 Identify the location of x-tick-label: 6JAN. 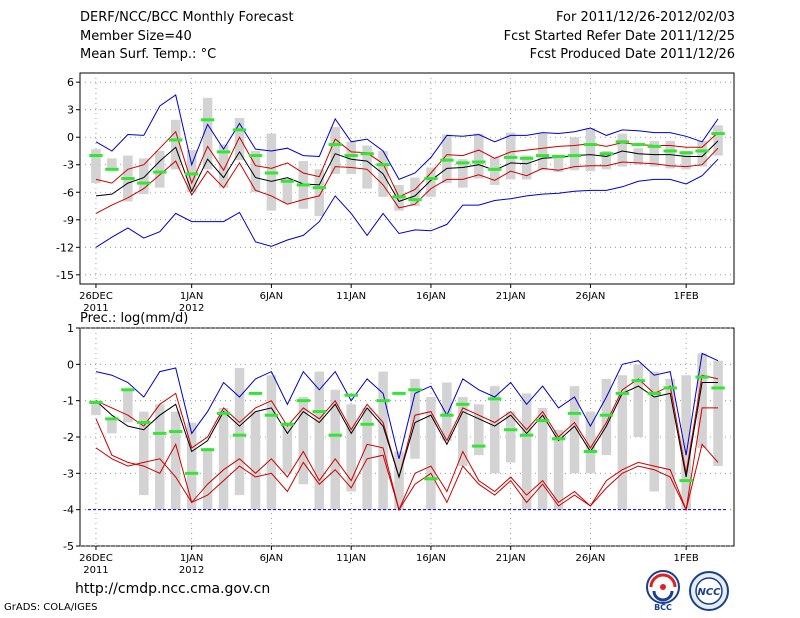
(271, 296).